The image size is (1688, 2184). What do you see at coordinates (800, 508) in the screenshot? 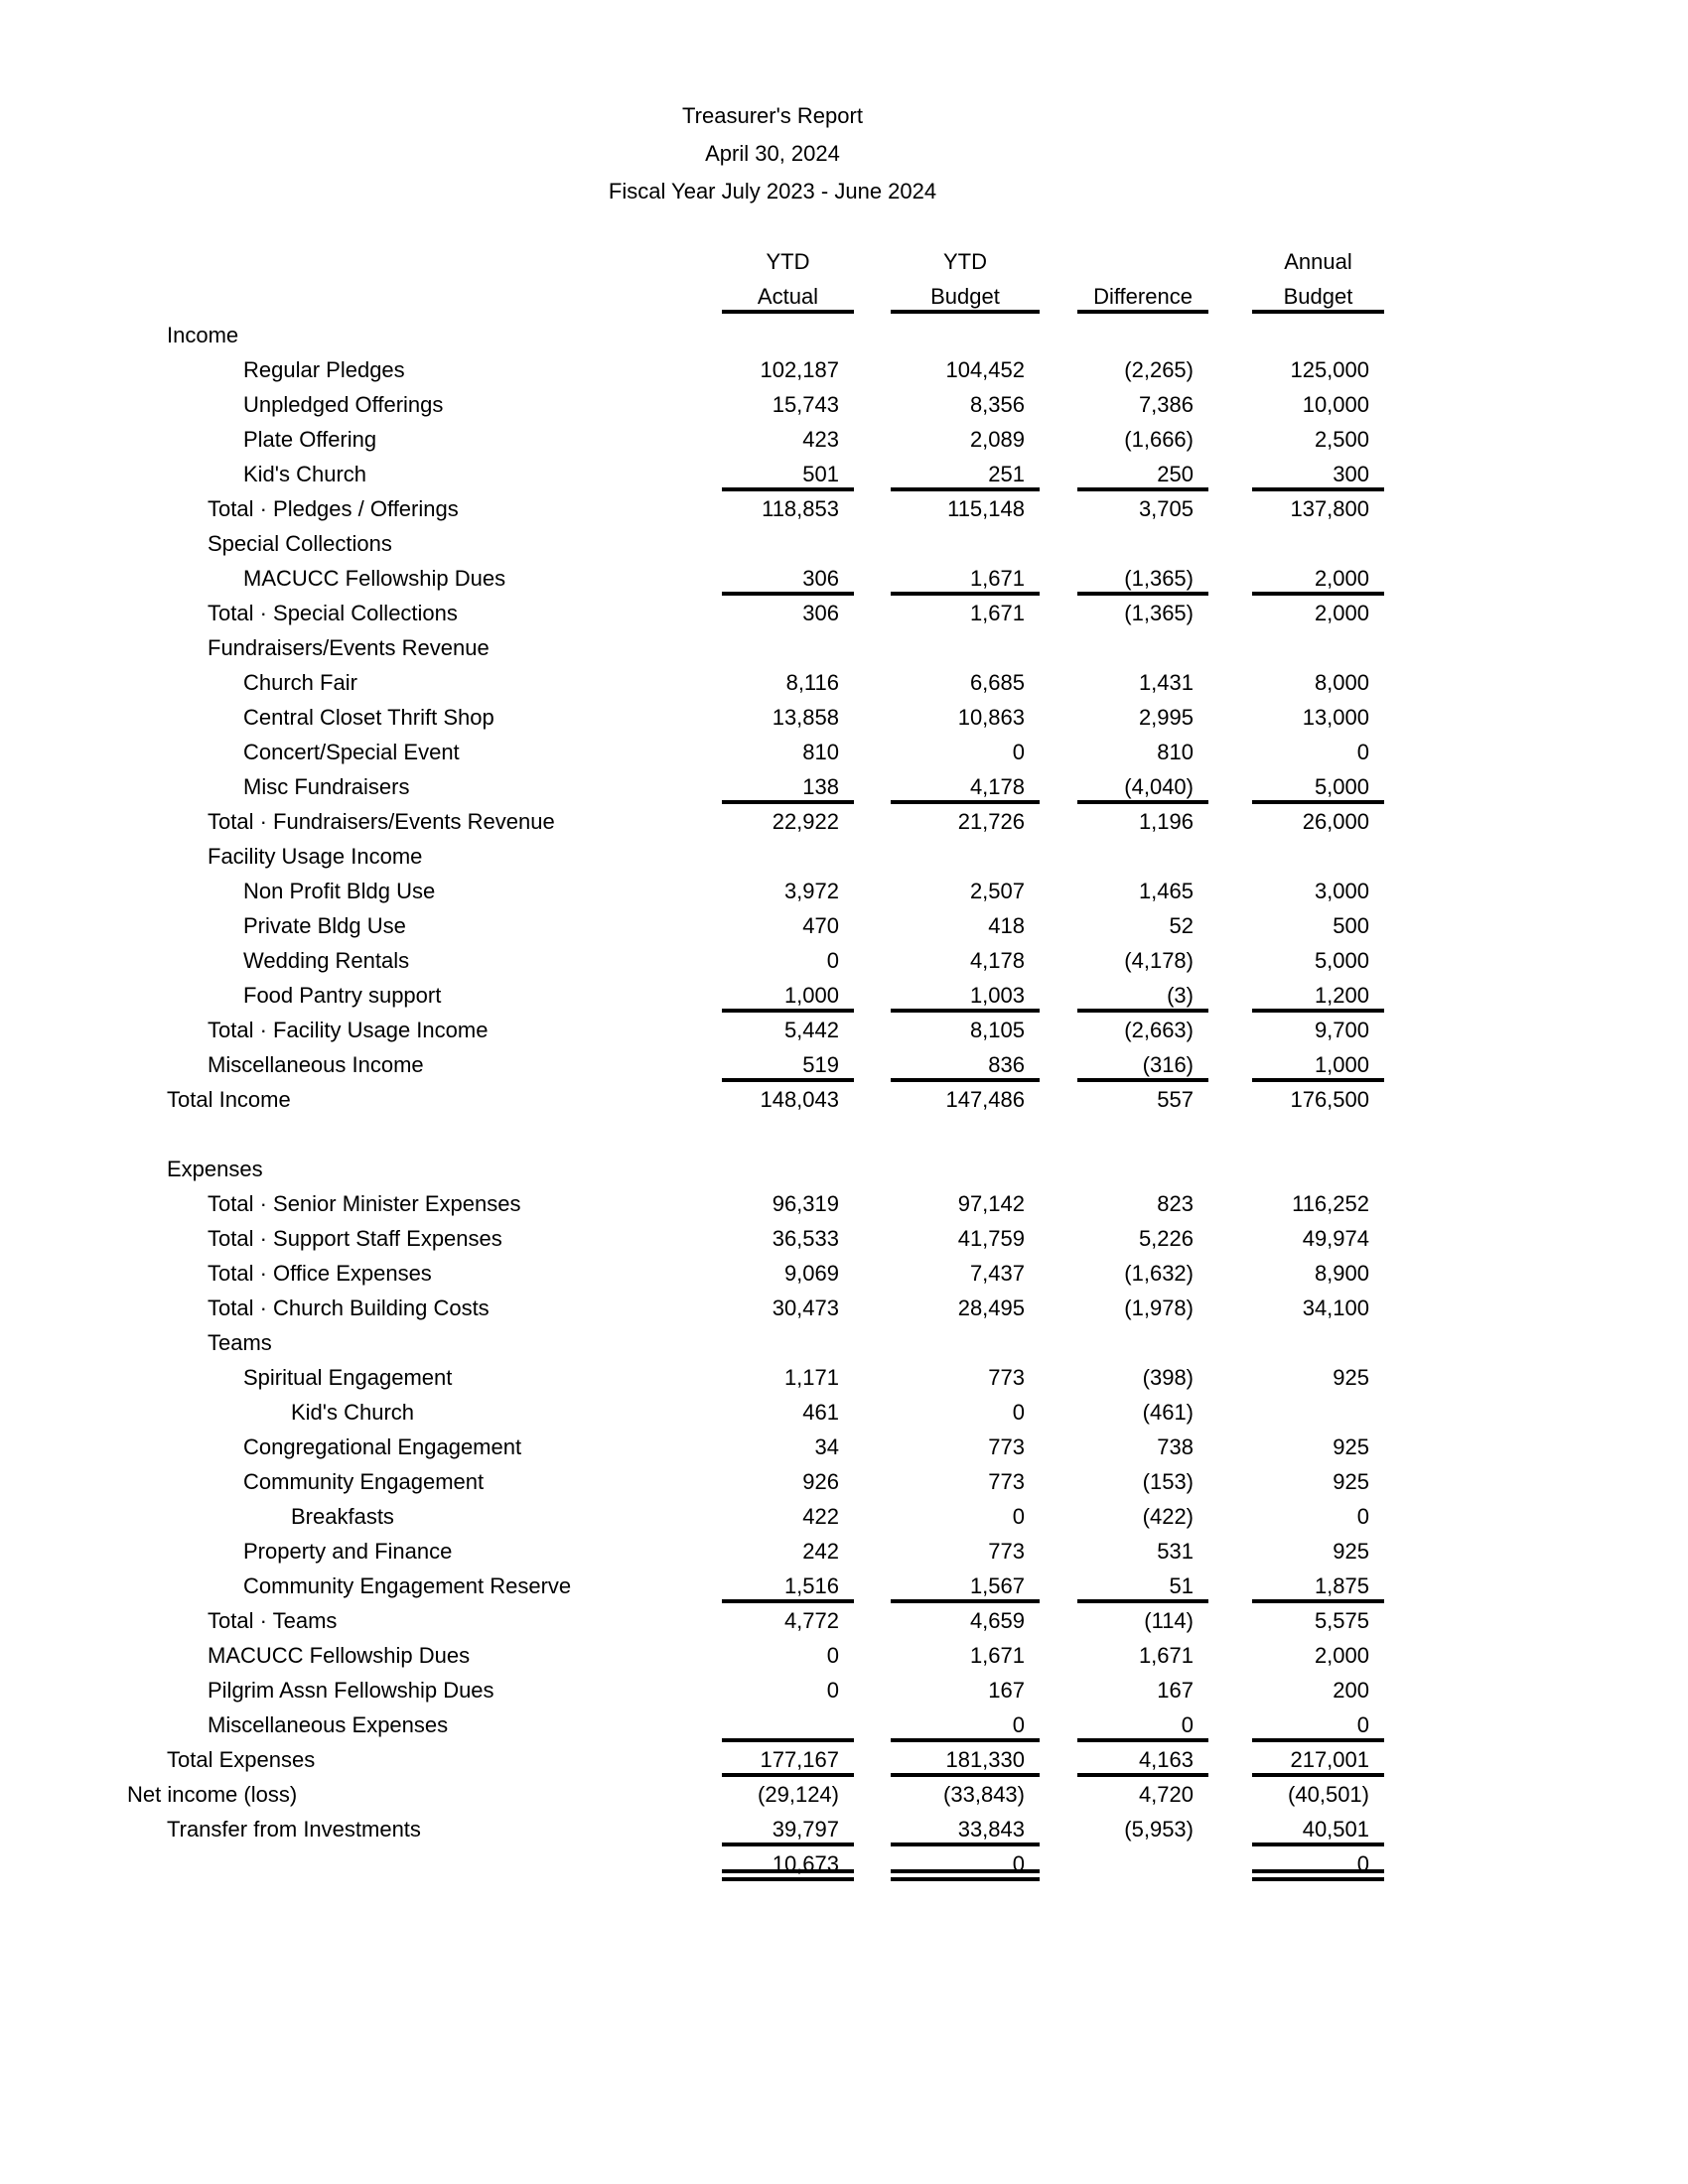
I see `cell-ytd-actual: 118,853` at bounding box center [800, 508].